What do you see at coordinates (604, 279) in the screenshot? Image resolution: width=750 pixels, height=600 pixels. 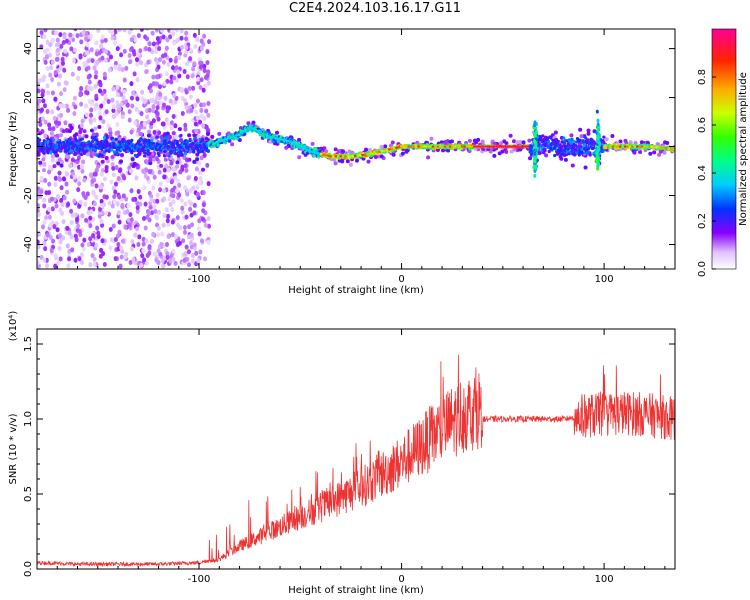 I see `spectrogram-x-tick-label: 100` at bounding box center [604, 279].